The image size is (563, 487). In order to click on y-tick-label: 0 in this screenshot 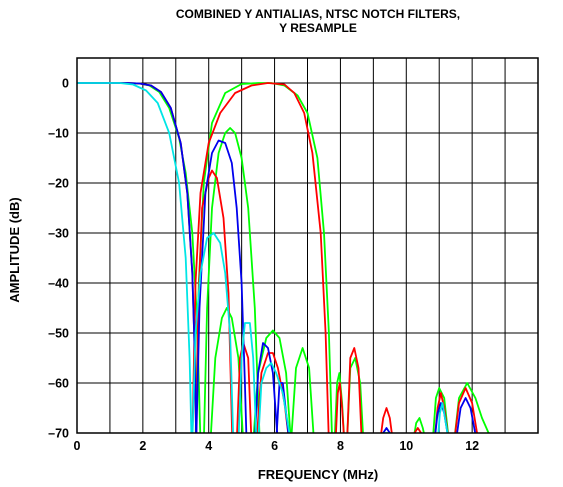, I will do `click(65, 84)`.